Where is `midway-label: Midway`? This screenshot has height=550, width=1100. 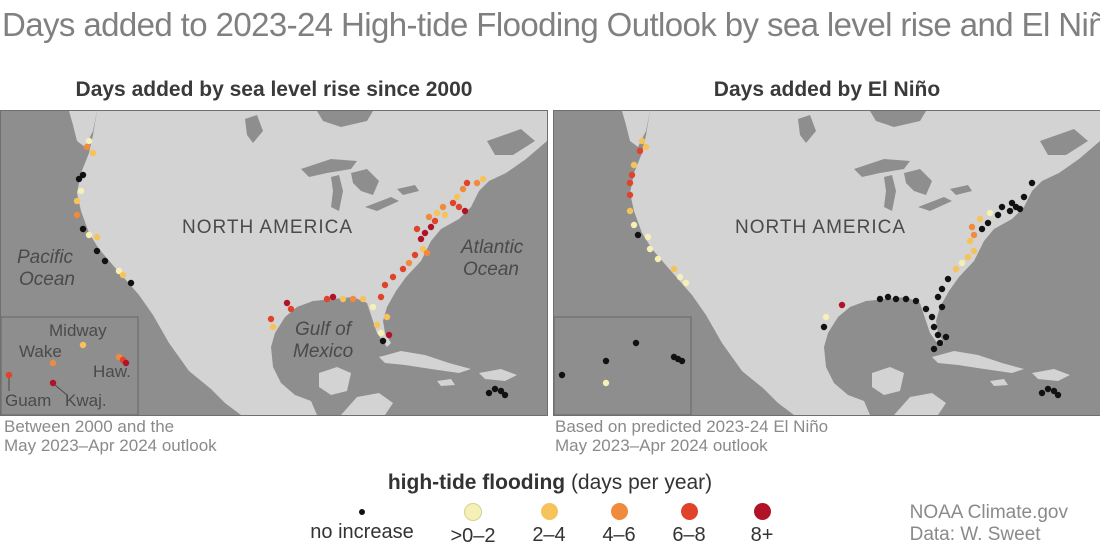
midway-label: Midway is located at coordinates (78, 330).